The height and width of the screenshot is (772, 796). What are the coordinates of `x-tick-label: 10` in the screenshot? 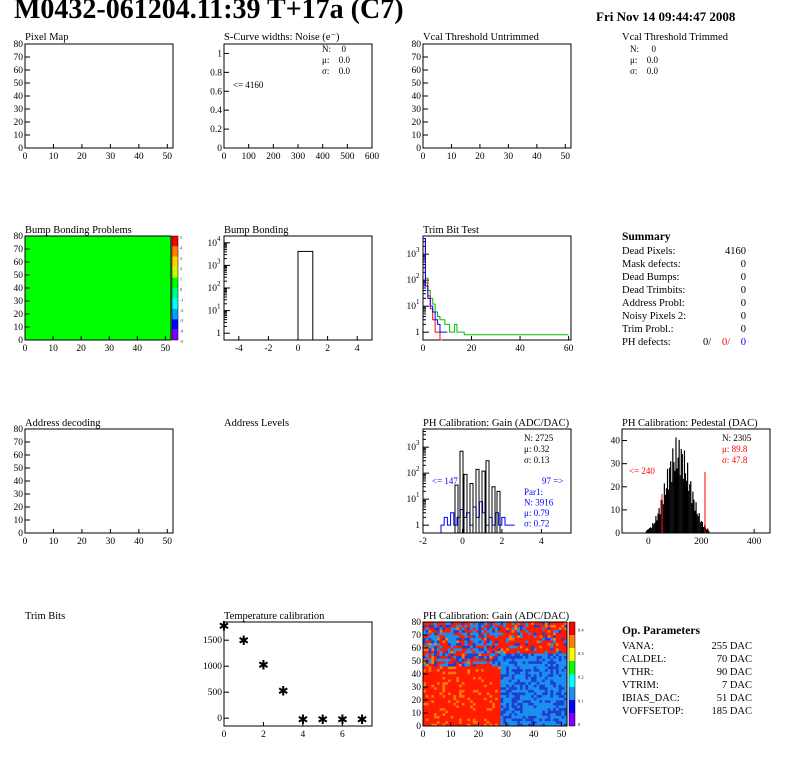 It's located at (54, 157).